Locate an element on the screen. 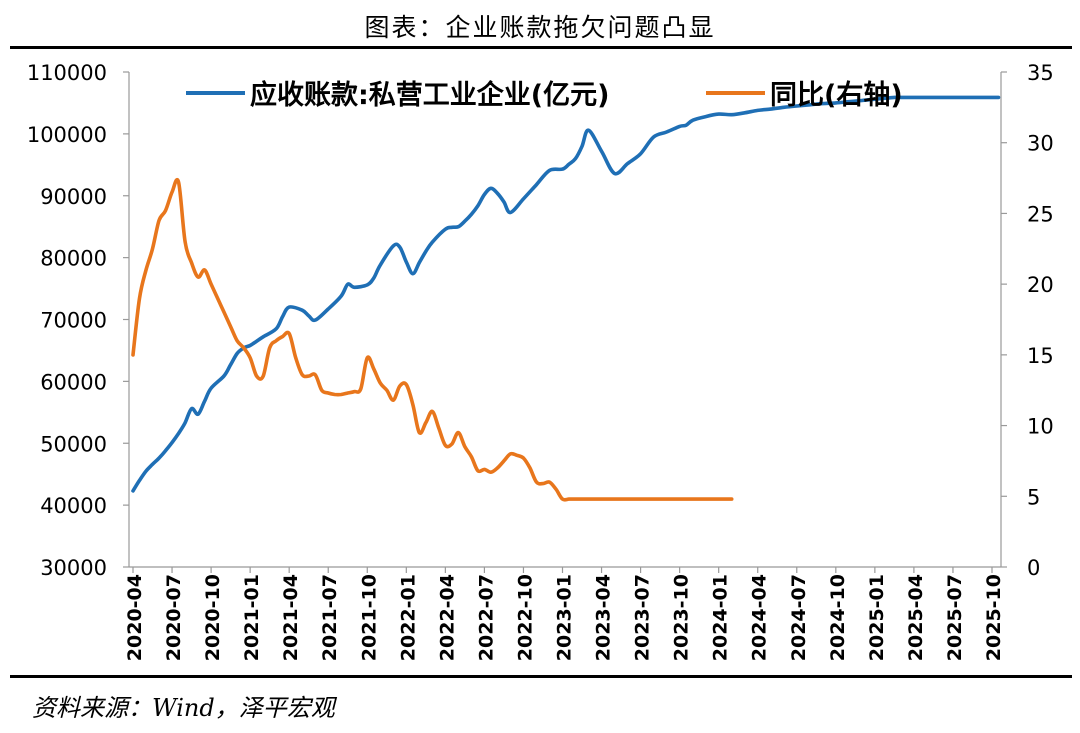  left-tick-label: 30000 is located at coordinates (73, 568).